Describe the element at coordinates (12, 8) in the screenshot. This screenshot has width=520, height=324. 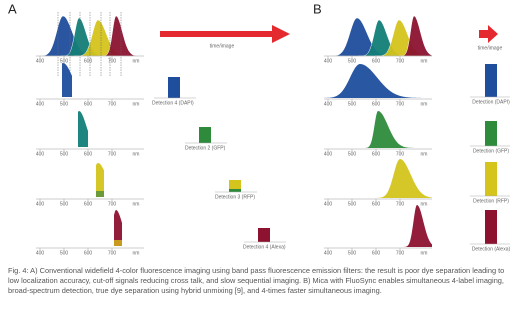
I see `panel-label: A` at that location.